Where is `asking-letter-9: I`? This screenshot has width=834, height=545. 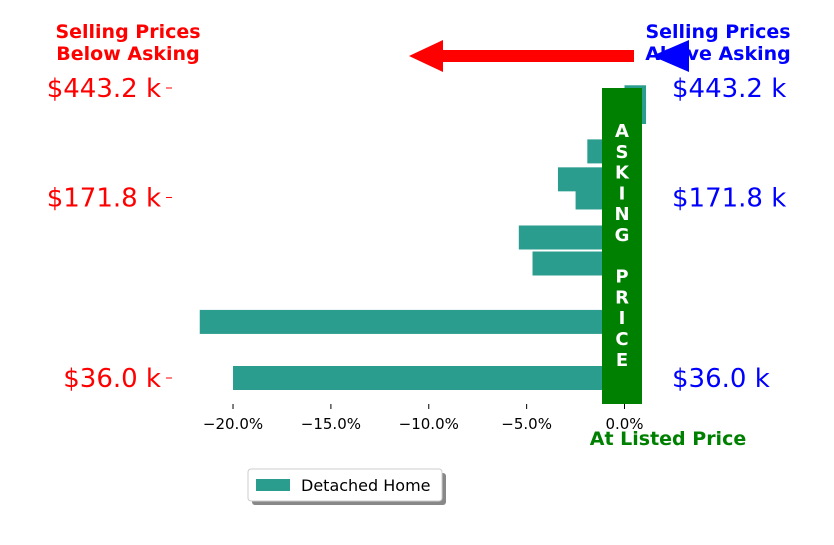
asking-letter-9: I is located at coordinates (622, 318).